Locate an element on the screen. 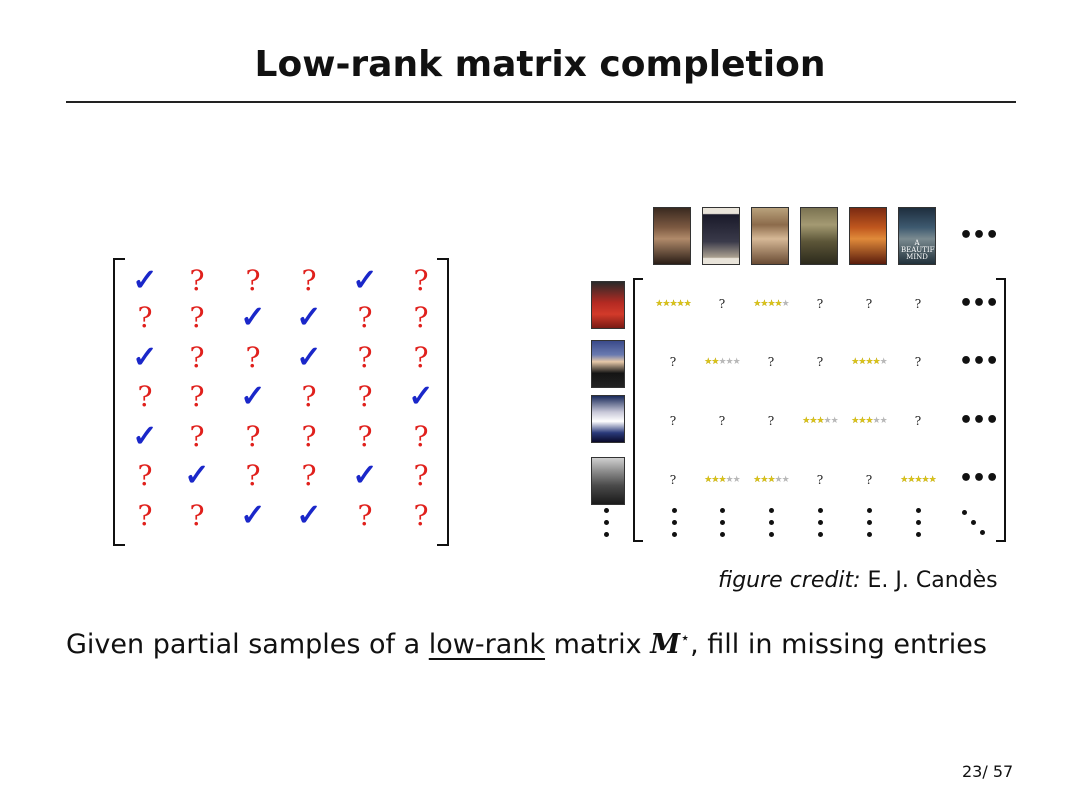 The image size is (1080, 810). movie-poster-lotr is located at coordinates (819, 236).